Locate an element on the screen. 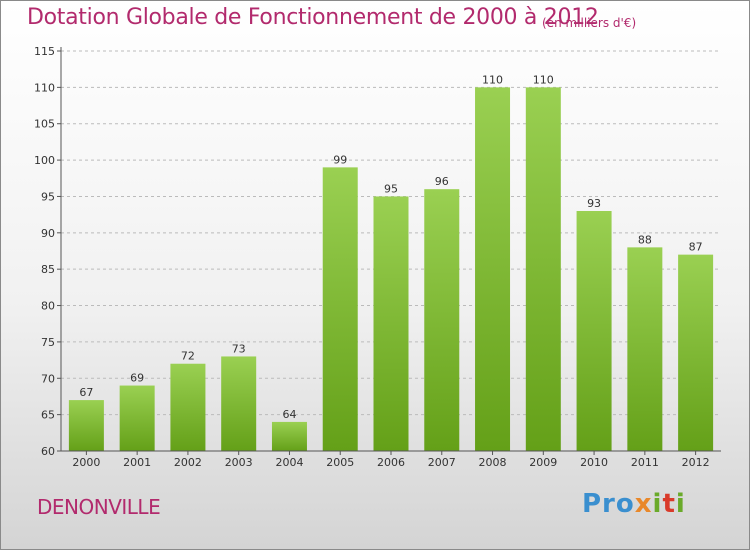  x-tick-label-2009: 2009 is located at coordinates (543, 462).